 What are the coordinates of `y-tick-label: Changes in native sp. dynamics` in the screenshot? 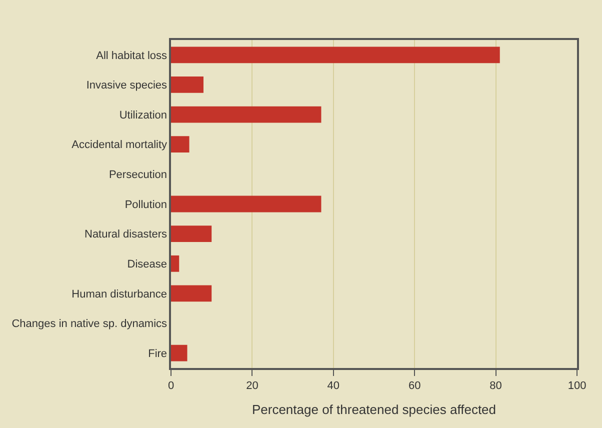 It's located at (90, 324).